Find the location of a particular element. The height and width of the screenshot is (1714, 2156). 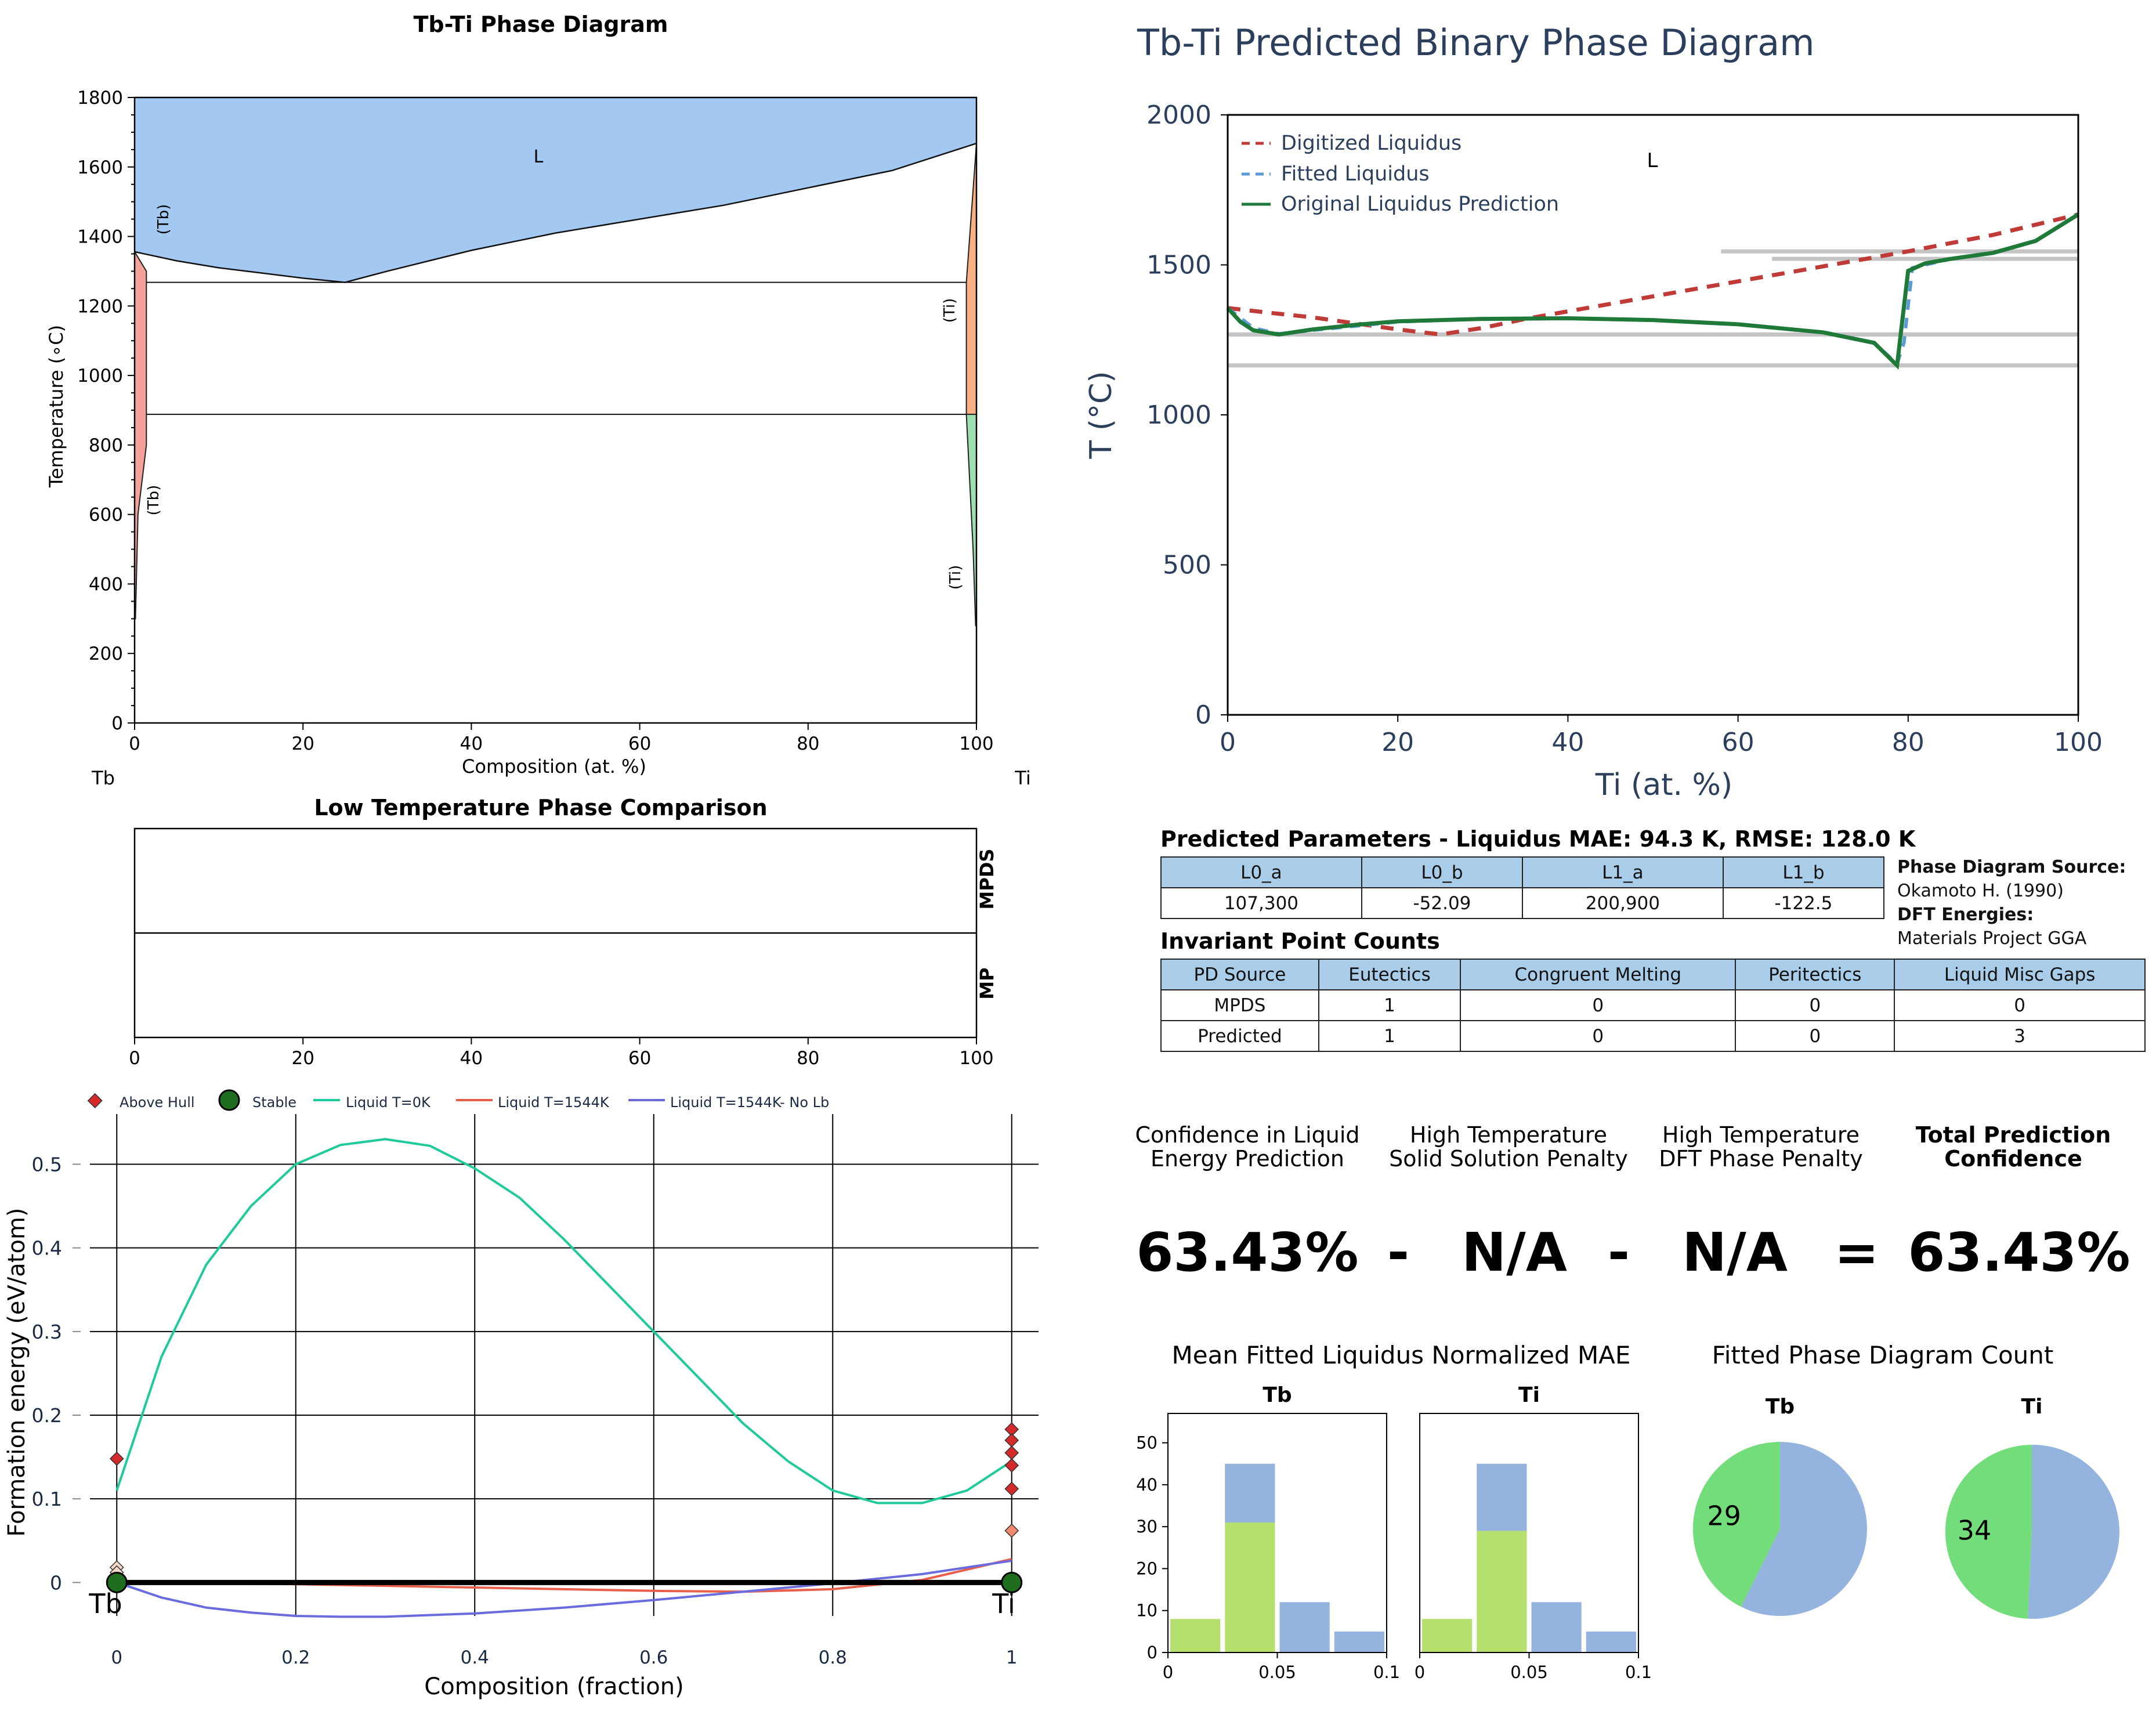

low-temp-title: Low Temperature Phase Comparison is located at coordinates (540, 808).